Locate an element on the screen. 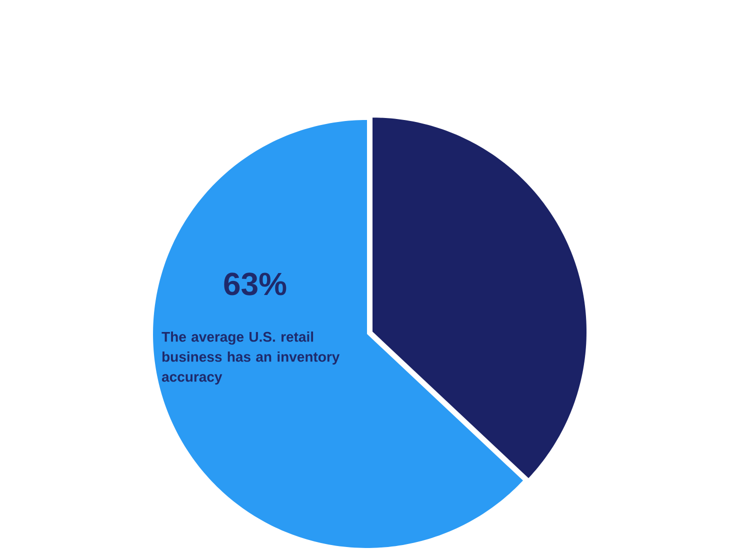 The width and height of the screenshot is (752, 551). data-label: 63% is located at coordinates (255, 284).